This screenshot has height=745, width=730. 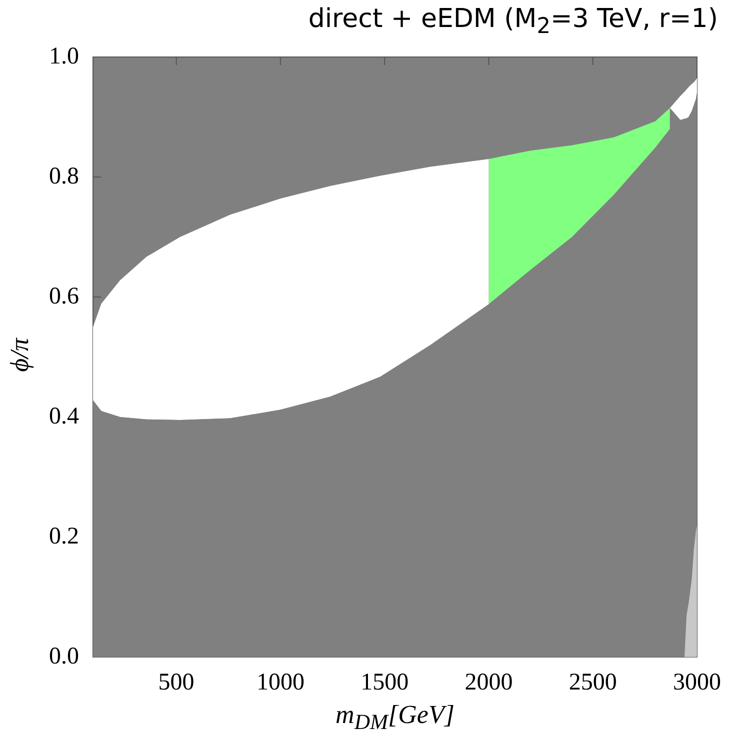 I want to click on y-tick-label: 0.0, so click(x=64, y=656).